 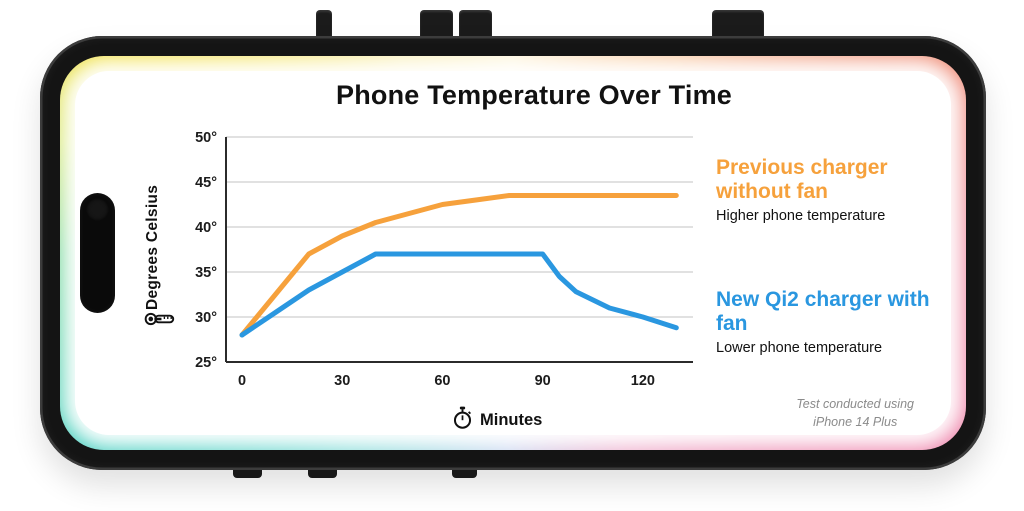 I want to click on y-tick-label: 40°, so click(x=206, y=228).